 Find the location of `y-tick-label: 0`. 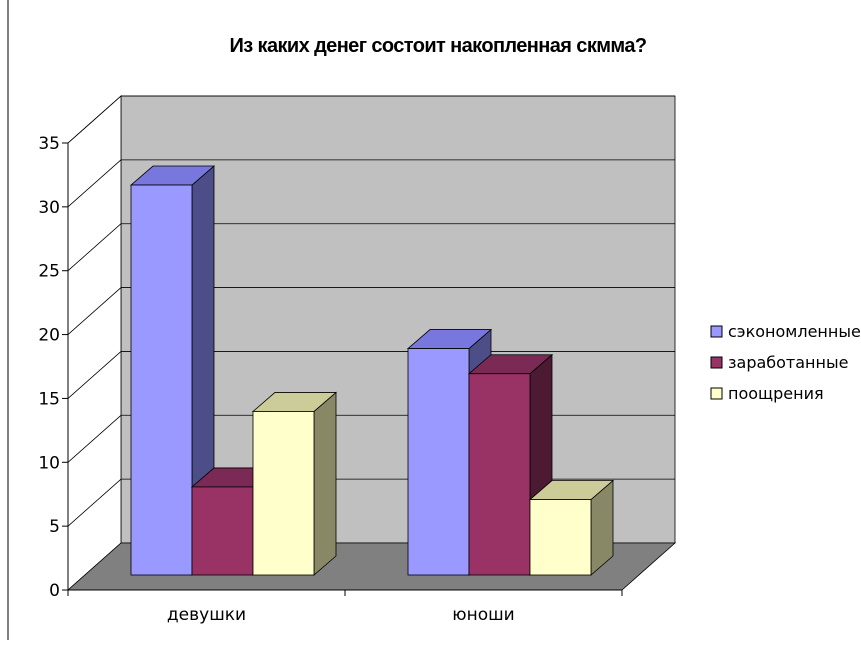

y-tick-label: 0 is located at coordinates (54, 591).